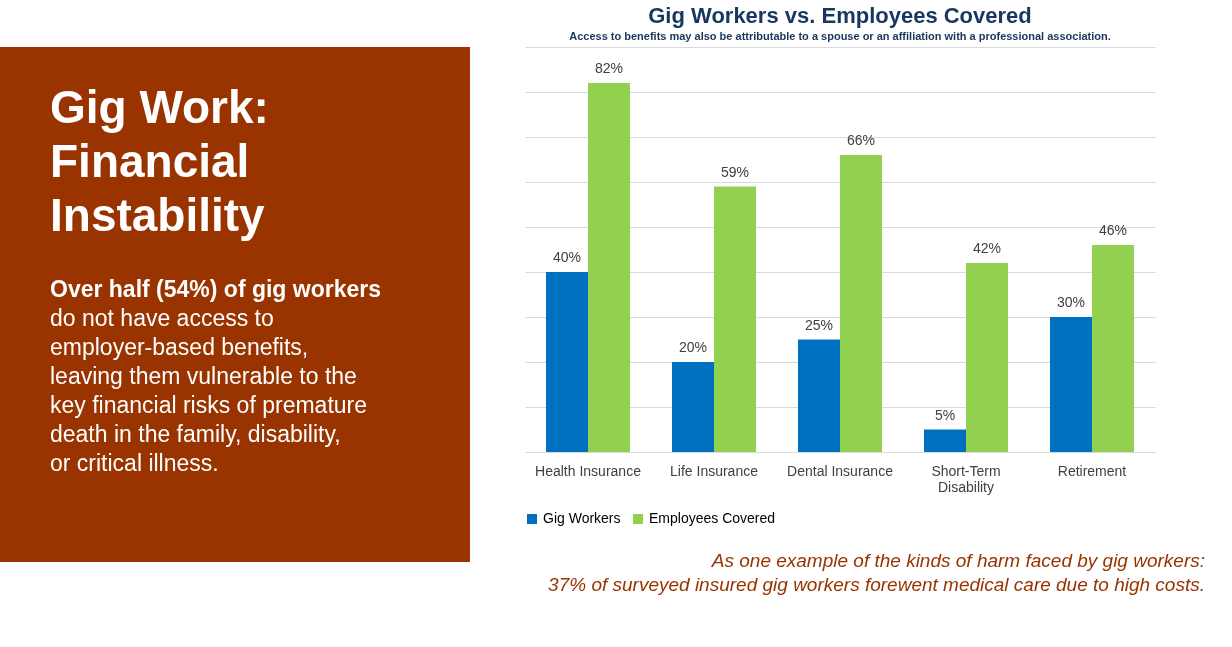 This screenshot has height=647, width=1232. I want to click on data-label: 46%, so click(1113, 230).